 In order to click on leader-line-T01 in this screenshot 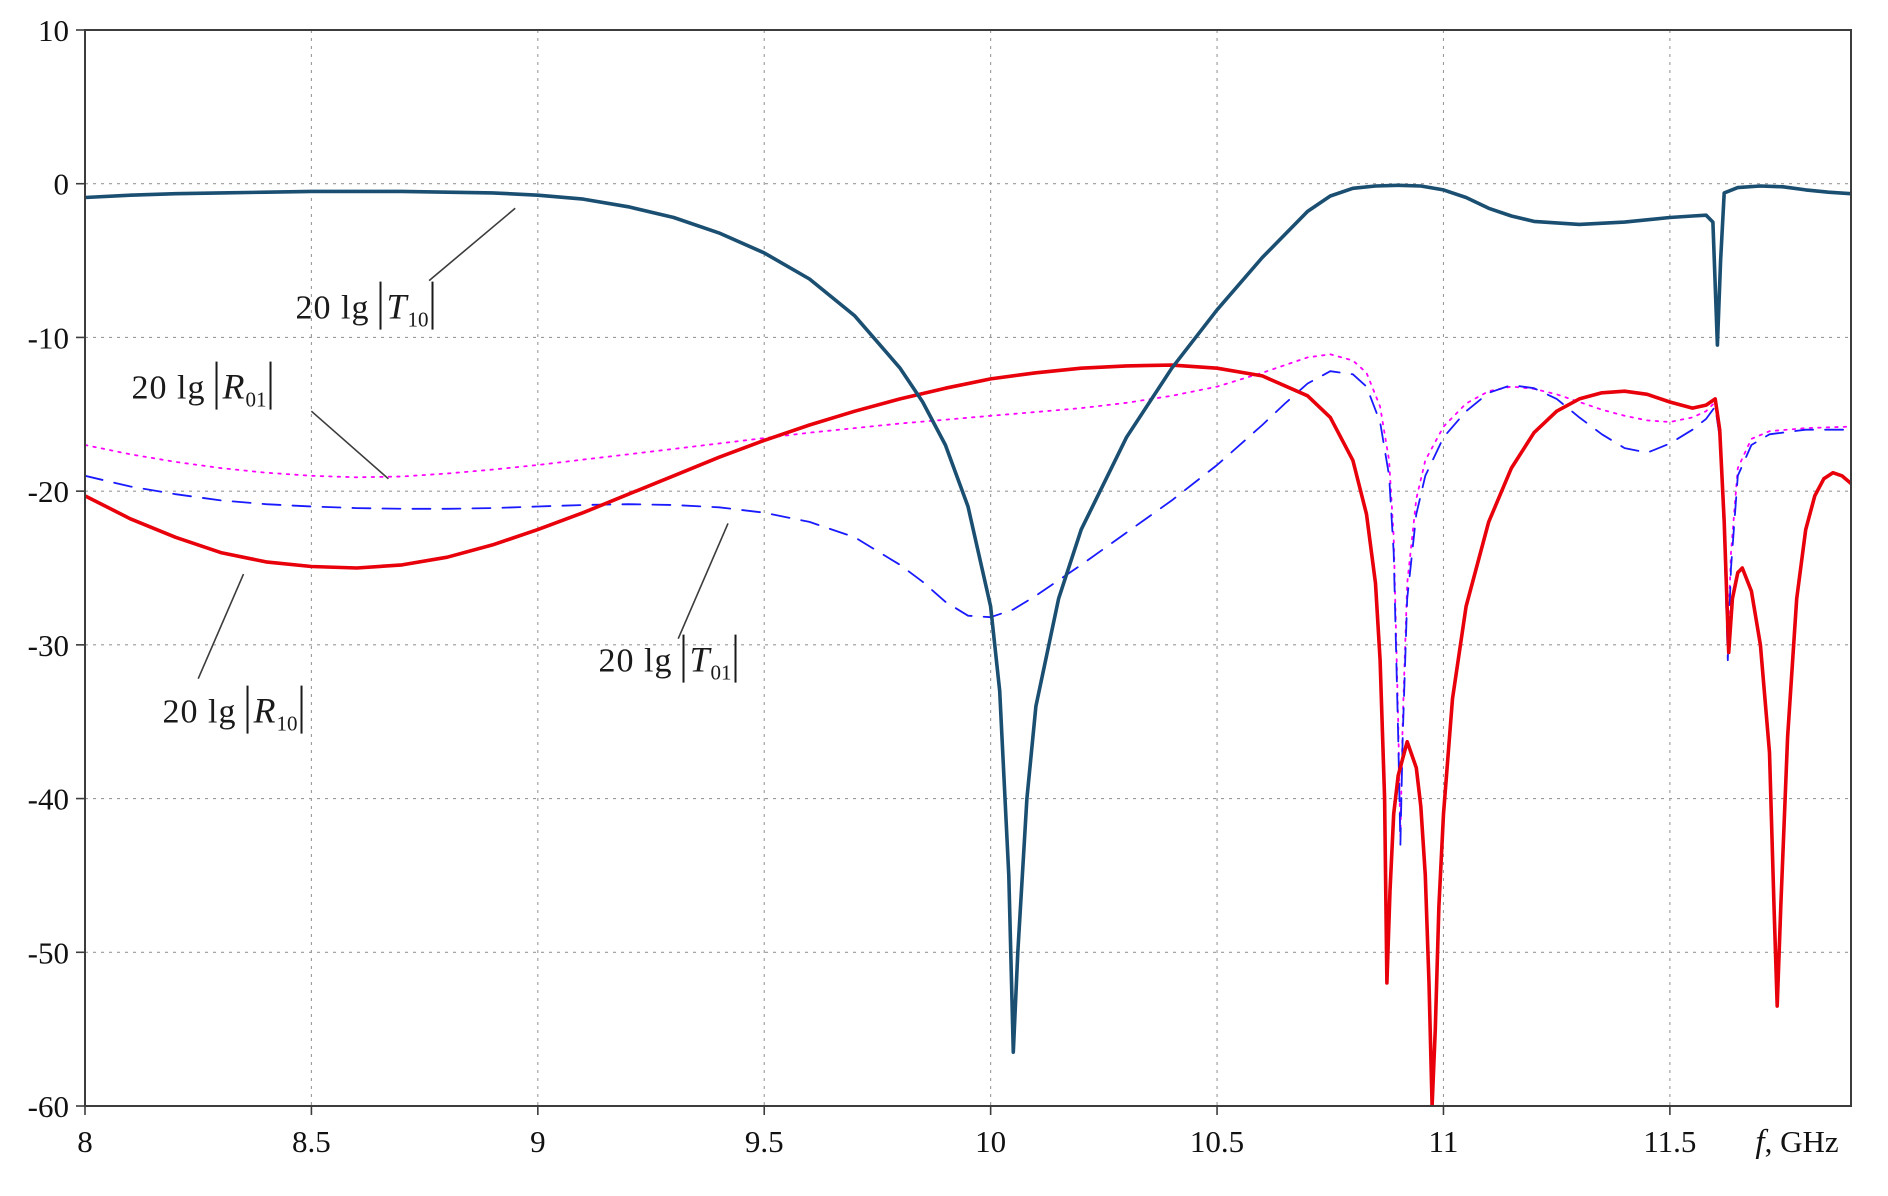, I will do `click(703, 581)`.